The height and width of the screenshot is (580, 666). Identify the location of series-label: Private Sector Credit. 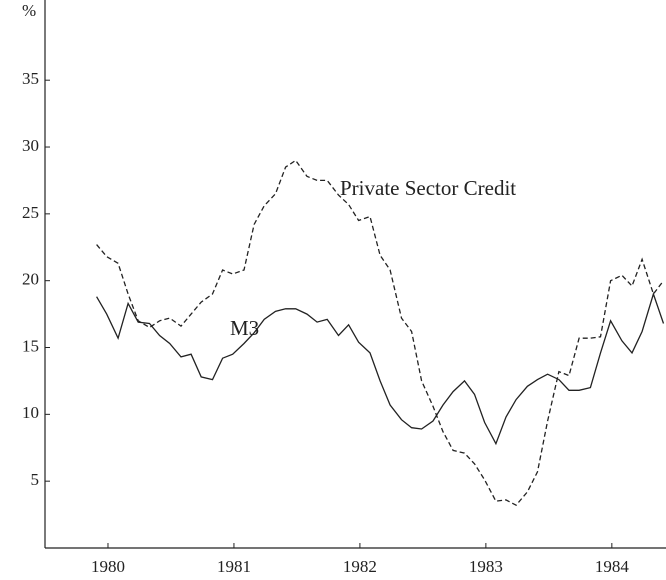
(428, 188).